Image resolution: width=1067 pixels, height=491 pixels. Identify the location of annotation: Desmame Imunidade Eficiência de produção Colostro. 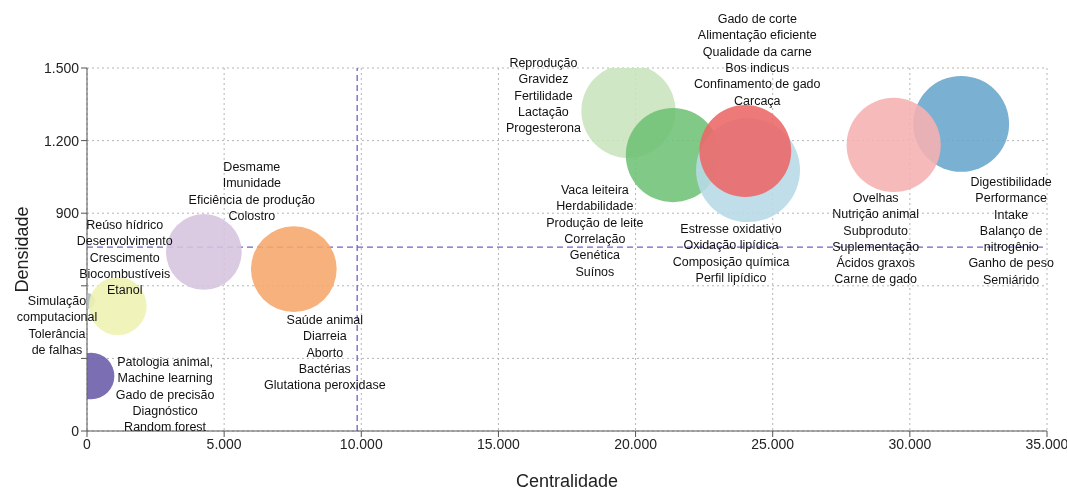
(252, 191).